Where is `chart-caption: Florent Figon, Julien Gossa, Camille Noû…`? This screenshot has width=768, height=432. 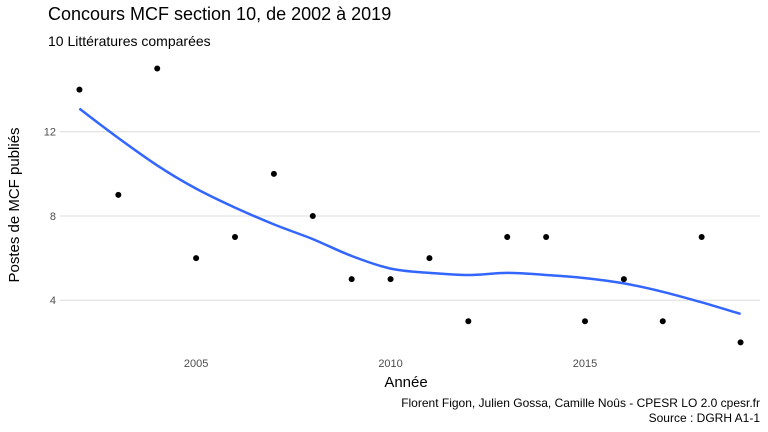 chart-caption: Florent Figon, Julien Gossa, Camille Noû… is located at coordinates (580, 411).